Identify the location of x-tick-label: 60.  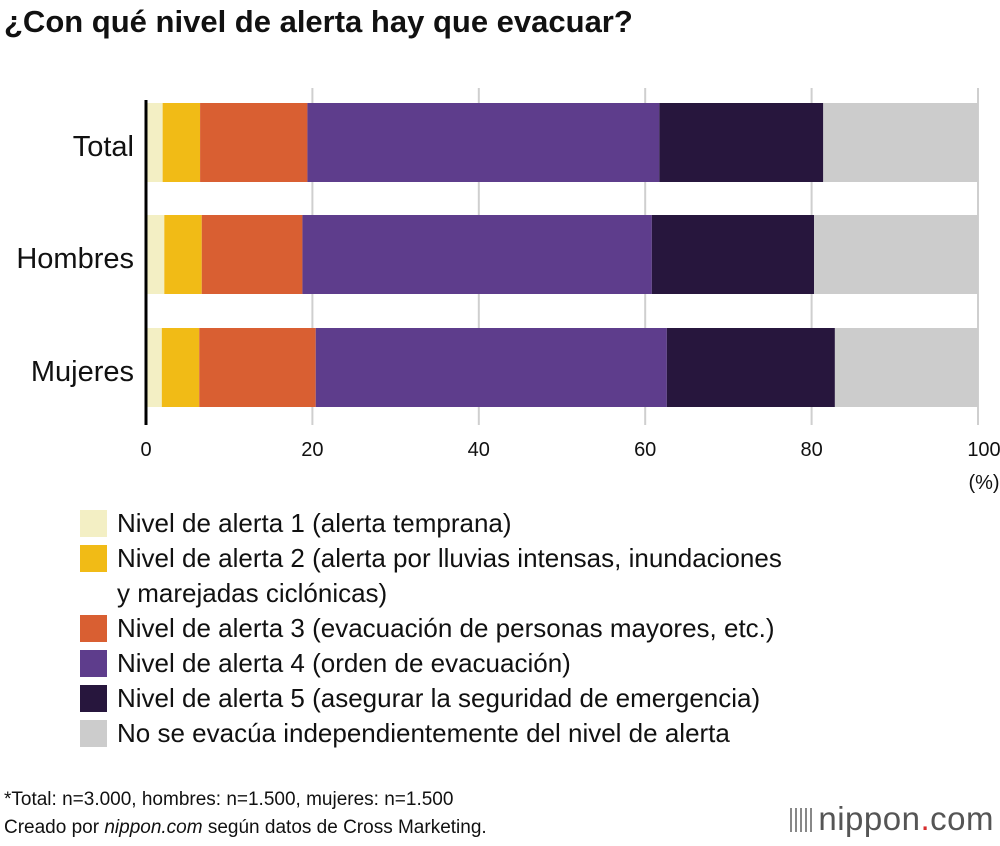
(645, 450).